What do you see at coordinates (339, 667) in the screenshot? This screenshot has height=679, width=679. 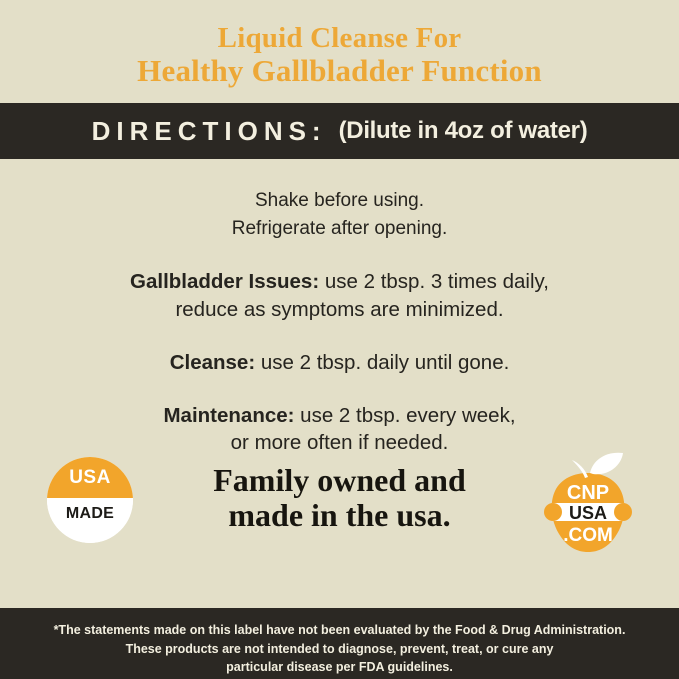 I see `disclaimer-line-3: particular disease per FDA guidelines.` at bounding box center [339, 667].